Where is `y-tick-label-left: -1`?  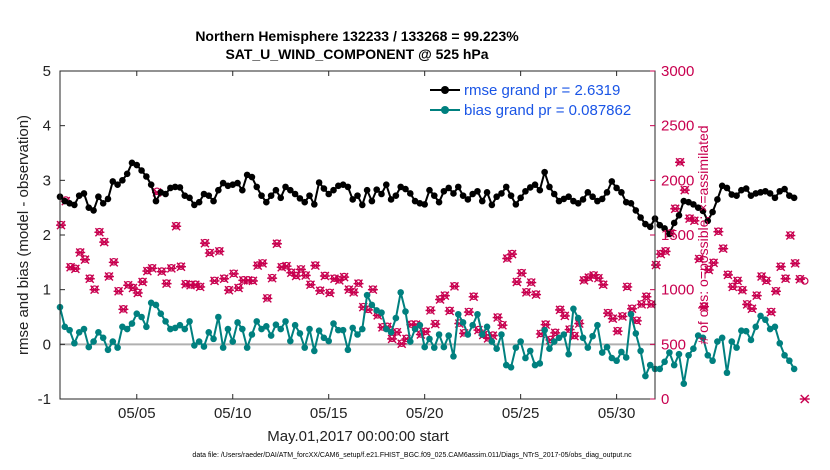
y-tick-label-left: -1 is located at coordinates (44, 399).